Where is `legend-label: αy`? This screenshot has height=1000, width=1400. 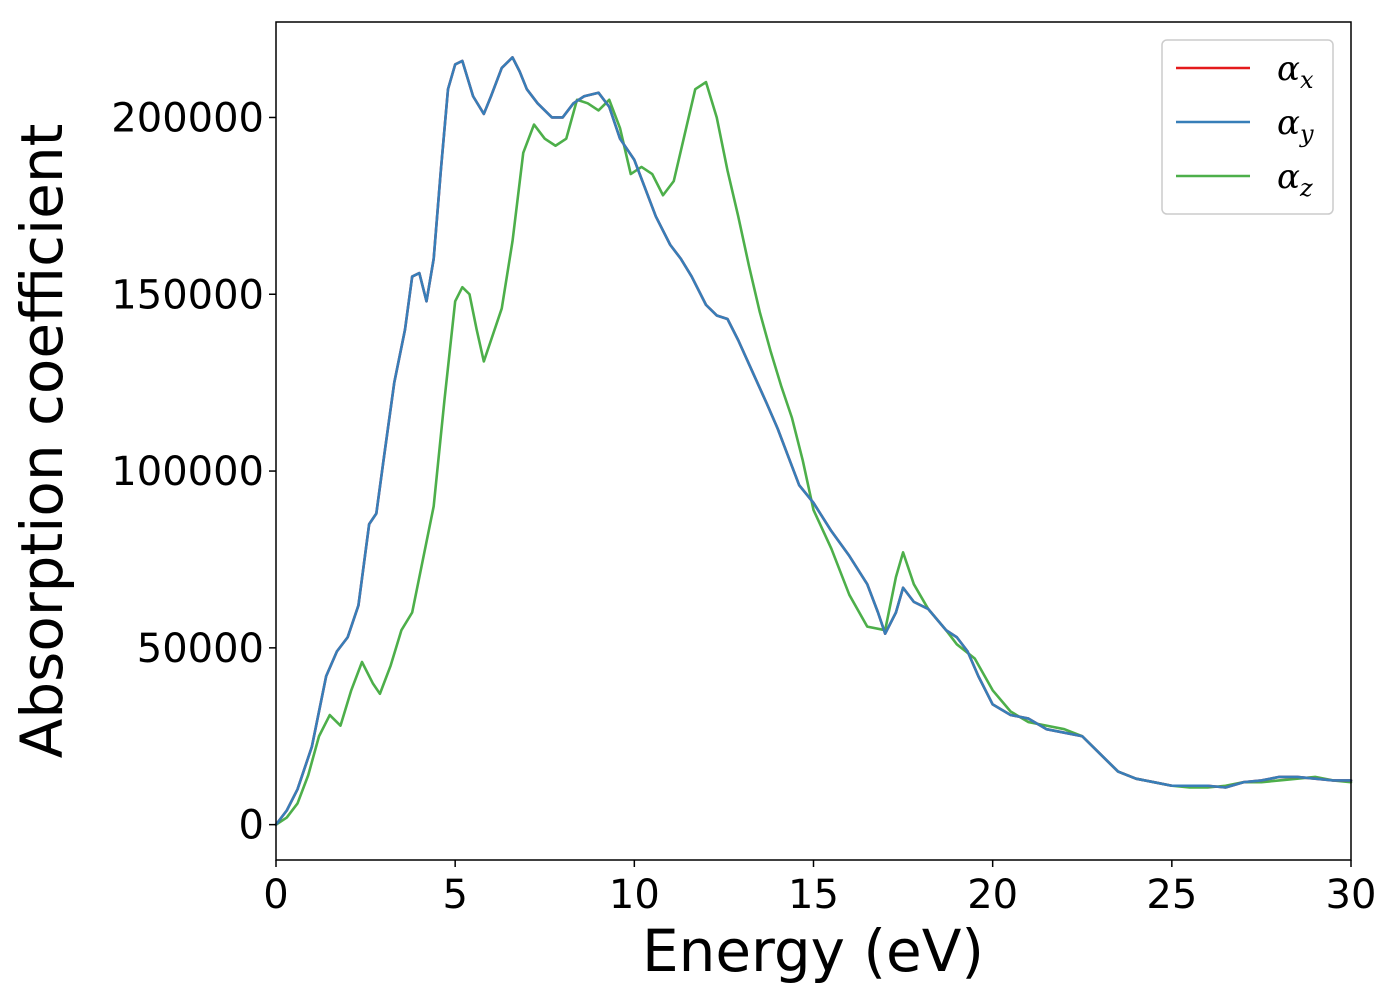 legend-label: αy is located at coordinates (1295, 125).